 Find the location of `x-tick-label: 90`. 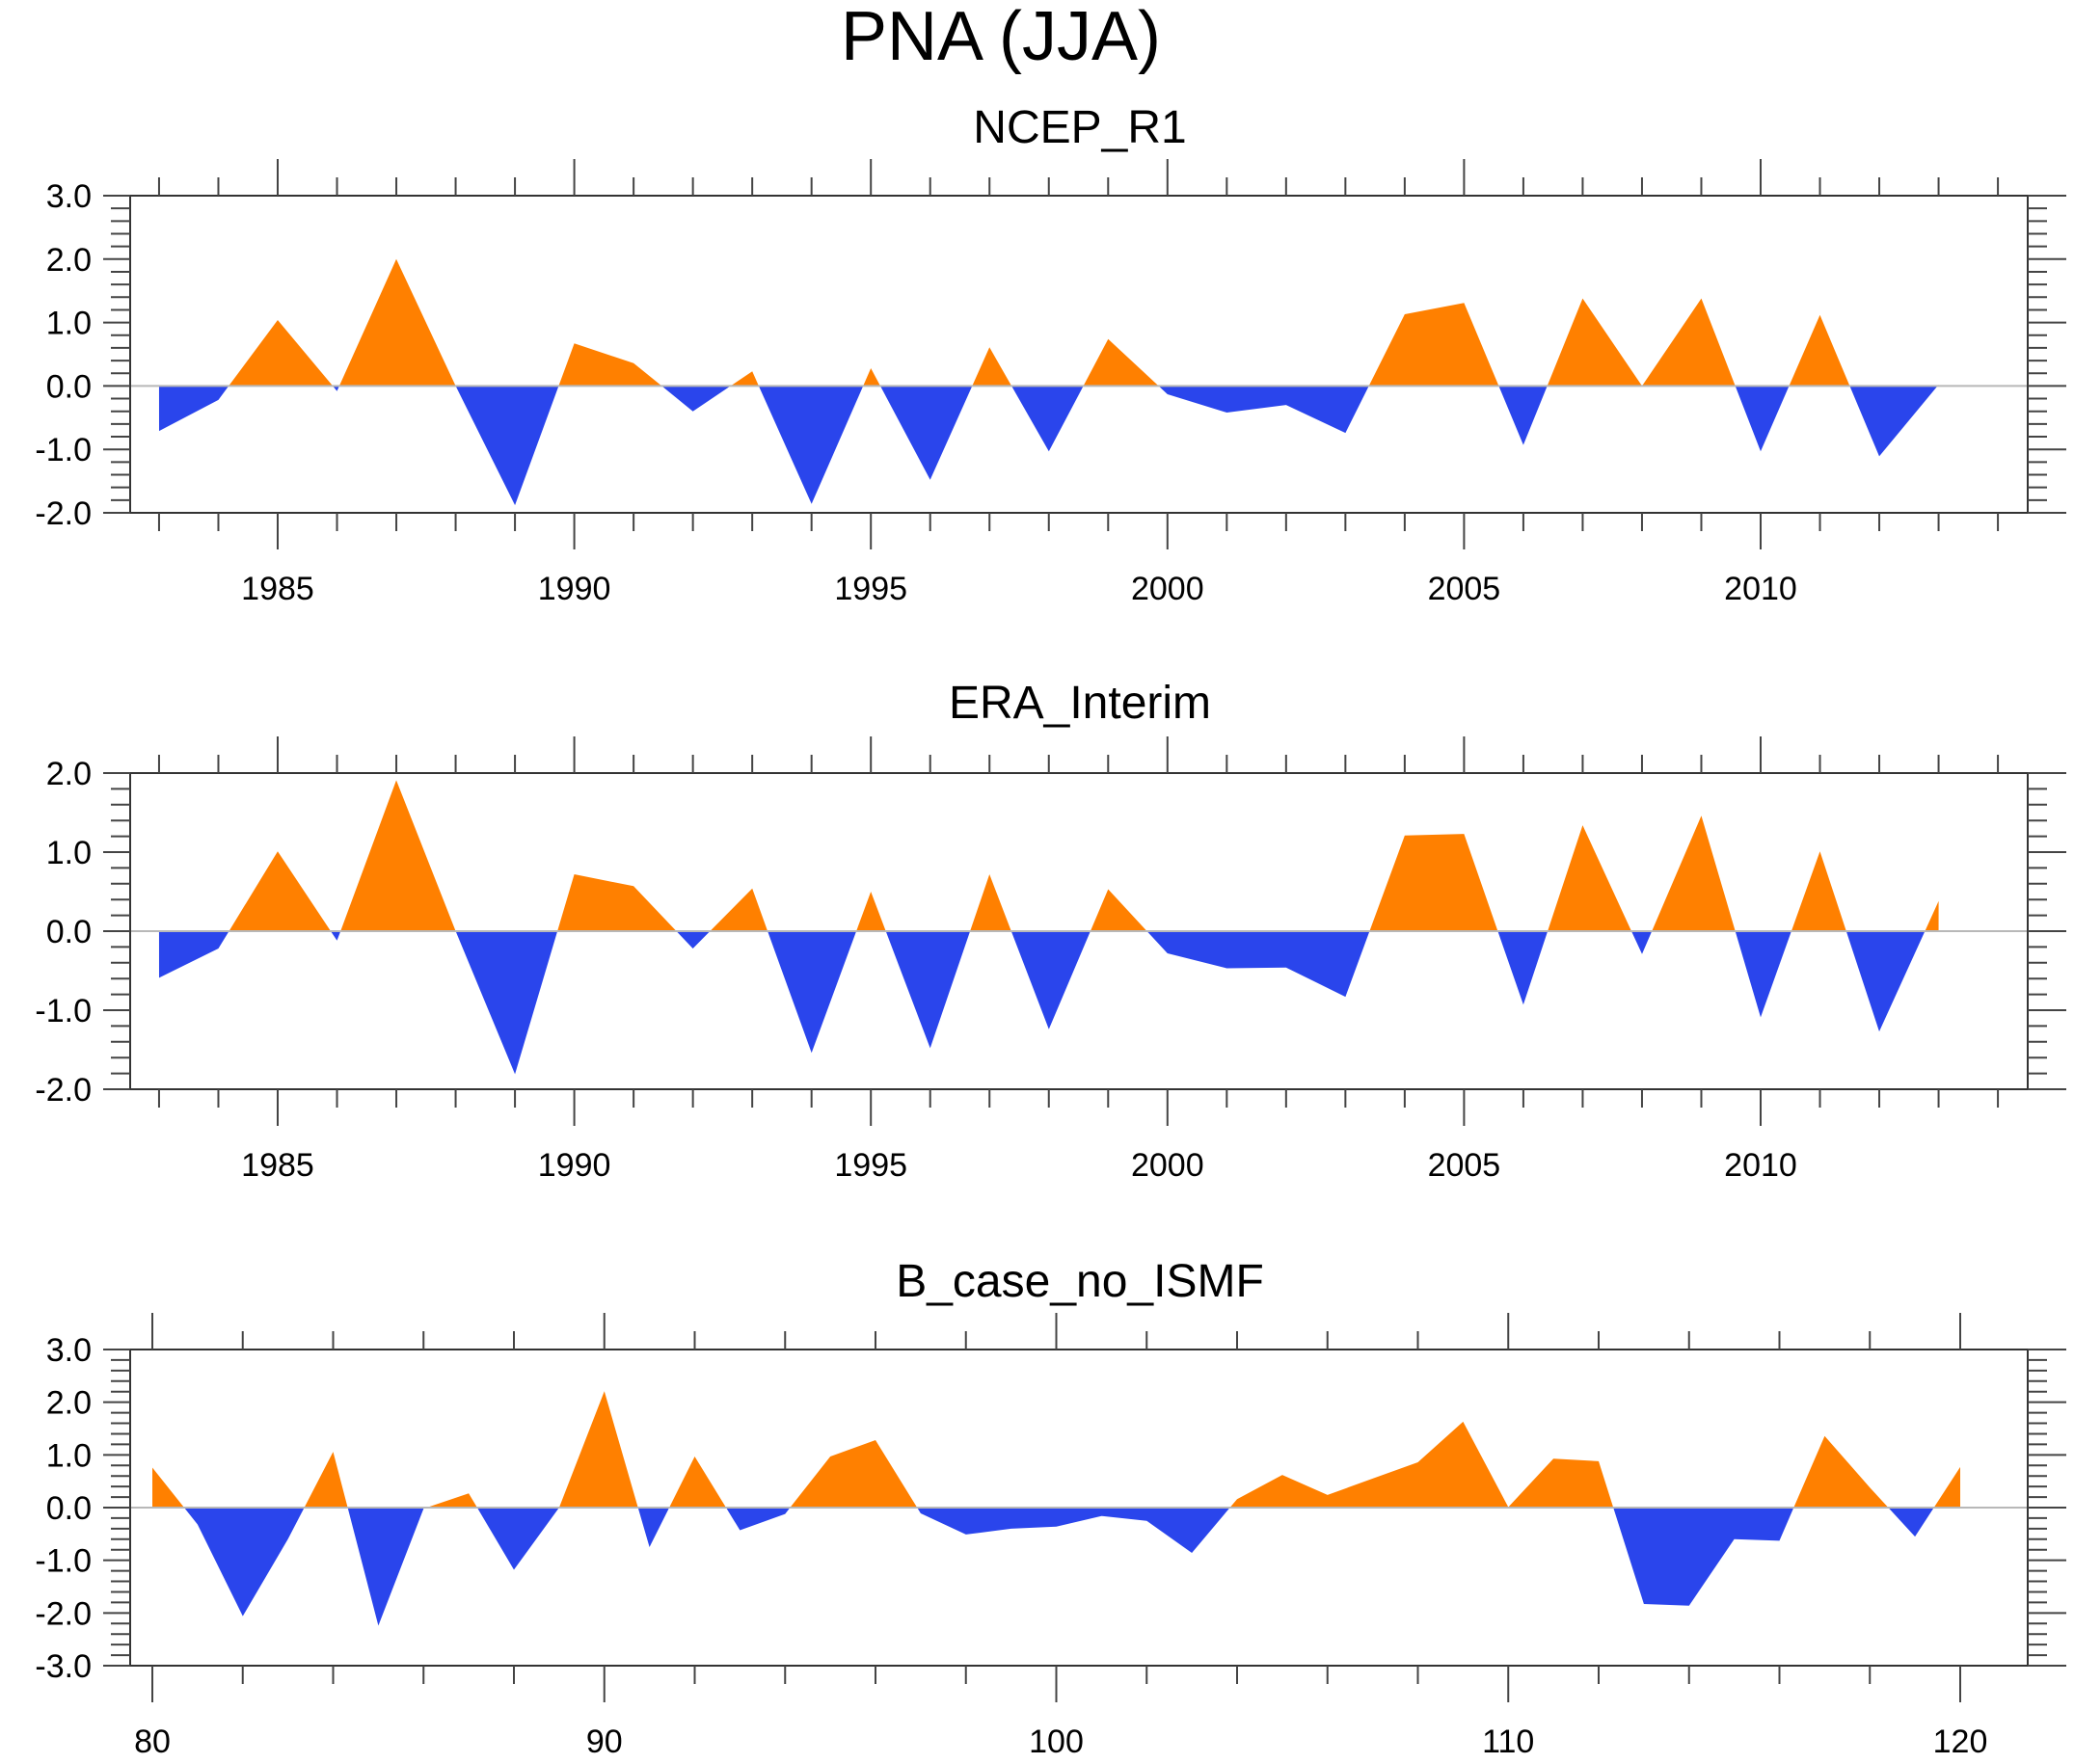

x-tick-label: 90 is located at coordinates (604, 1742).